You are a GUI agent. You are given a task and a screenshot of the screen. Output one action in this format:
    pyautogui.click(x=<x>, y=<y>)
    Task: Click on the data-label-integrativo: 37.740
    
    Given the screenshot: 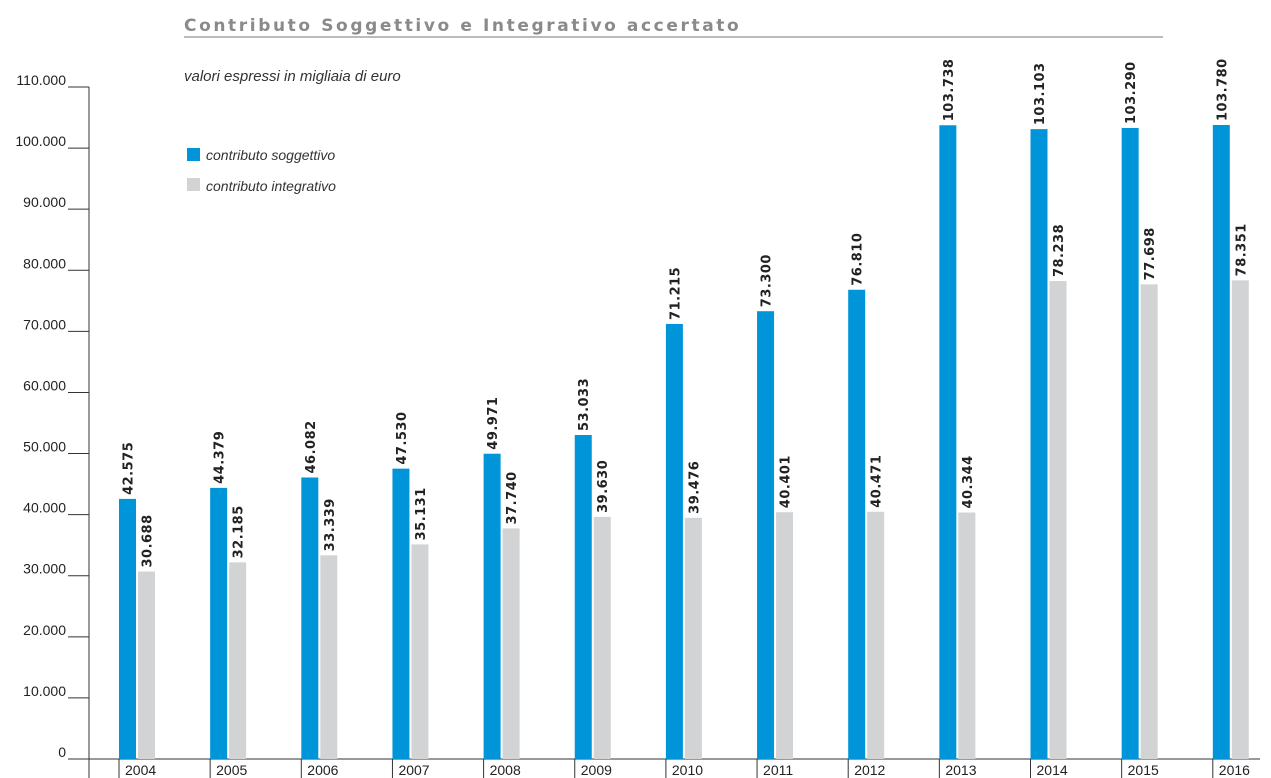 What is the action you would take?
    pyautogui.click(x=512, y=497)
    